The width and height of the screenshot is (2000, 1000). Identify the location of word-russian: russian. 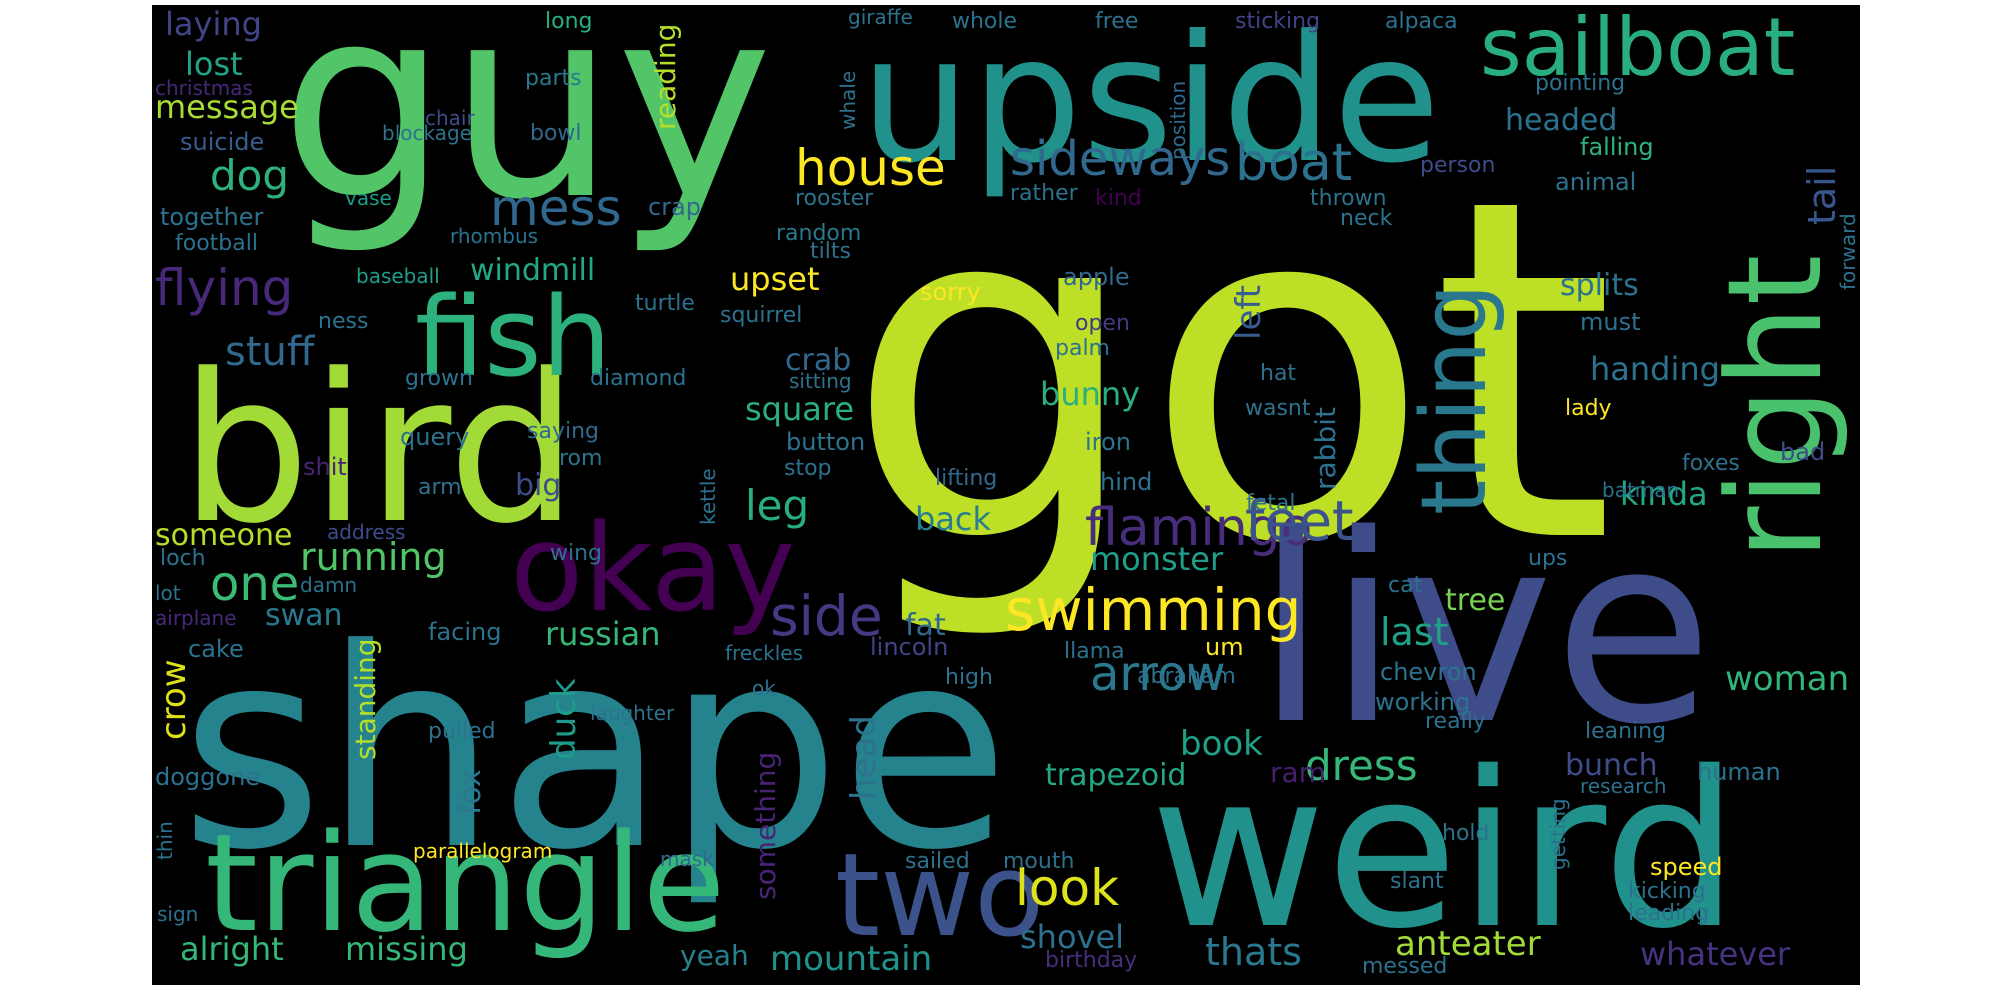
(603, 634).